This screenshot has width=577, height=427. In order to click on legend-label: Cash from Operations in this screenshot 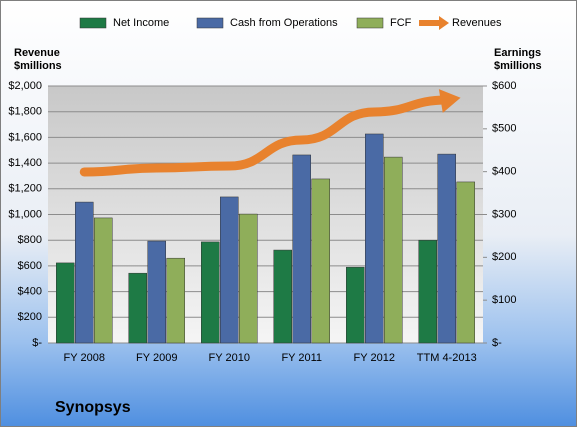, I will do `click(284, 23)`.